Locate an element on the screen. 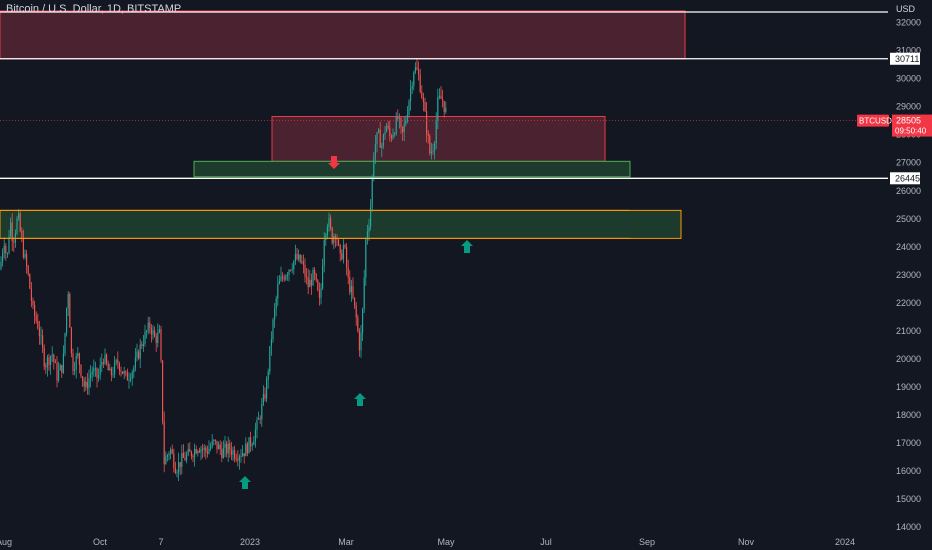  current-price-tag is located at coordinates (912, 125).